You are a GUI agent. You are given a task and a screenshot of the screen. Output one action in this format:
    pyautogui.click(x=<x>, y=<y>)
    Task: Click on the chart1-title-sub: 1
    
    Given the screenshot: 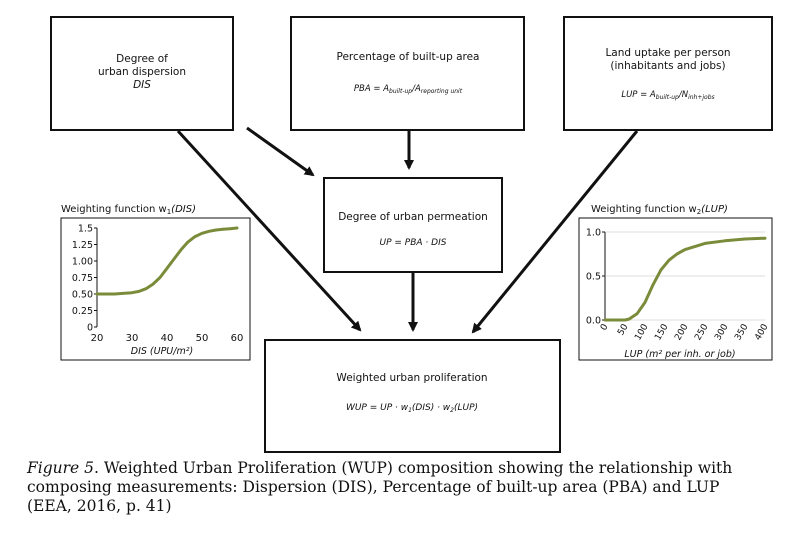 What is the action you would take?
    pyautogui.click(x=169, y=212)
    